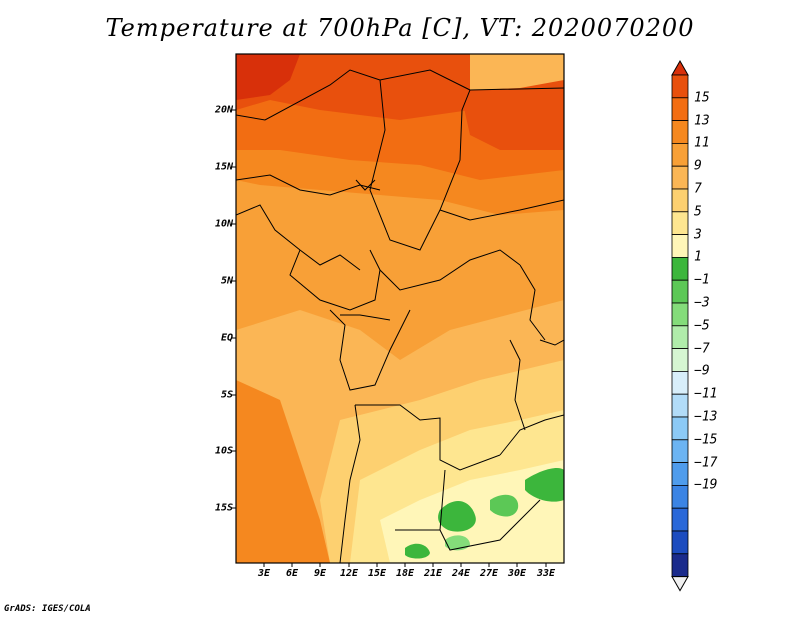 The height and width of the screenshot is (618, 800). I want to click on lon-label: 12E, so click(349, 573).